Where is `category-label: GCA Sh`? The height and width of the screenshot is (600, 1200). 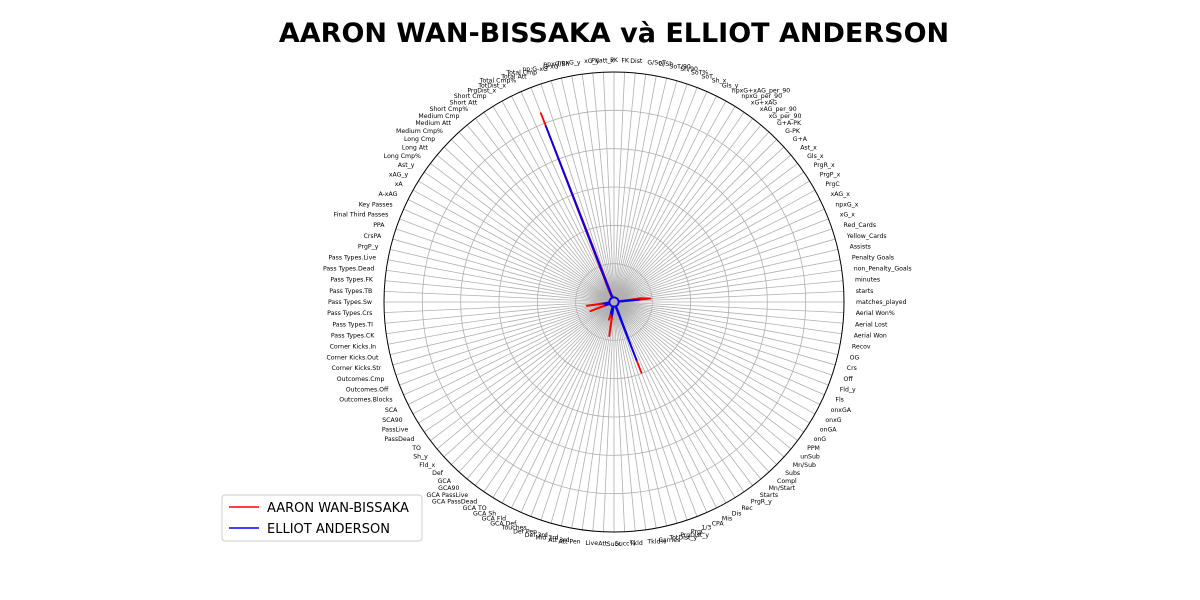 category-label: GCA Sh is located at coordinates (484, 513).